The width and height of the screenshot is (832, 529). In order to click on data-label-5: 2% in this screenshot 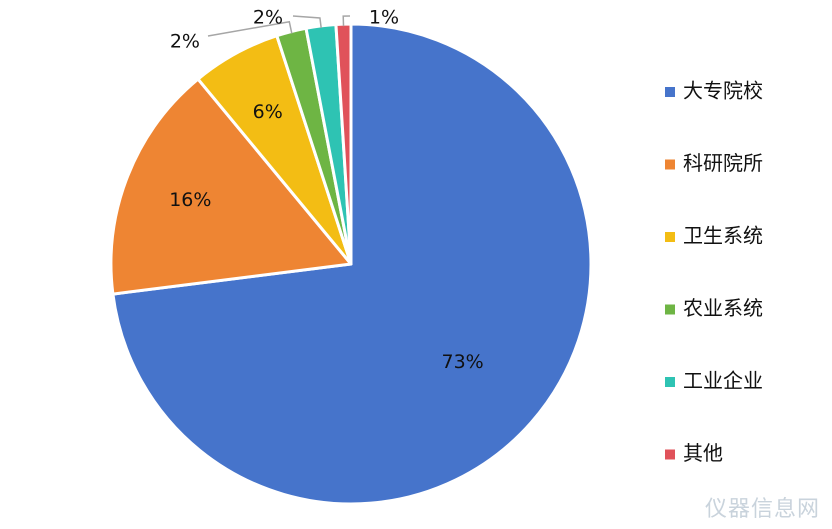, I will do `click(268, 18)`.